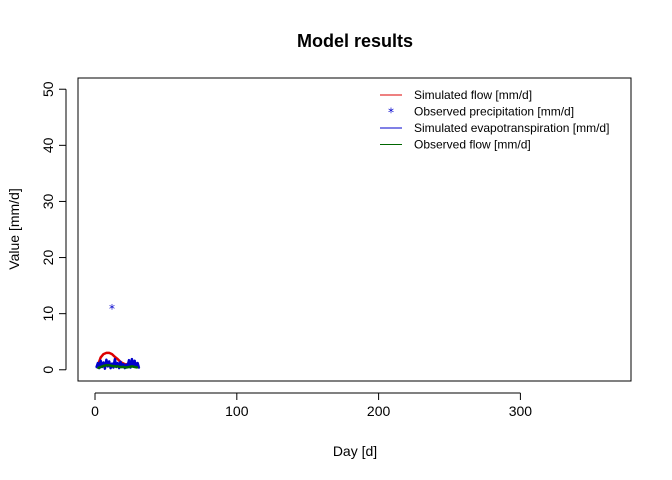 The height and width of the screenshot is (480, 672). What do you see at coordinates (521, 411) in the screenshot?
I see `x-tick-label: 300` at bounding box center [521, 411].